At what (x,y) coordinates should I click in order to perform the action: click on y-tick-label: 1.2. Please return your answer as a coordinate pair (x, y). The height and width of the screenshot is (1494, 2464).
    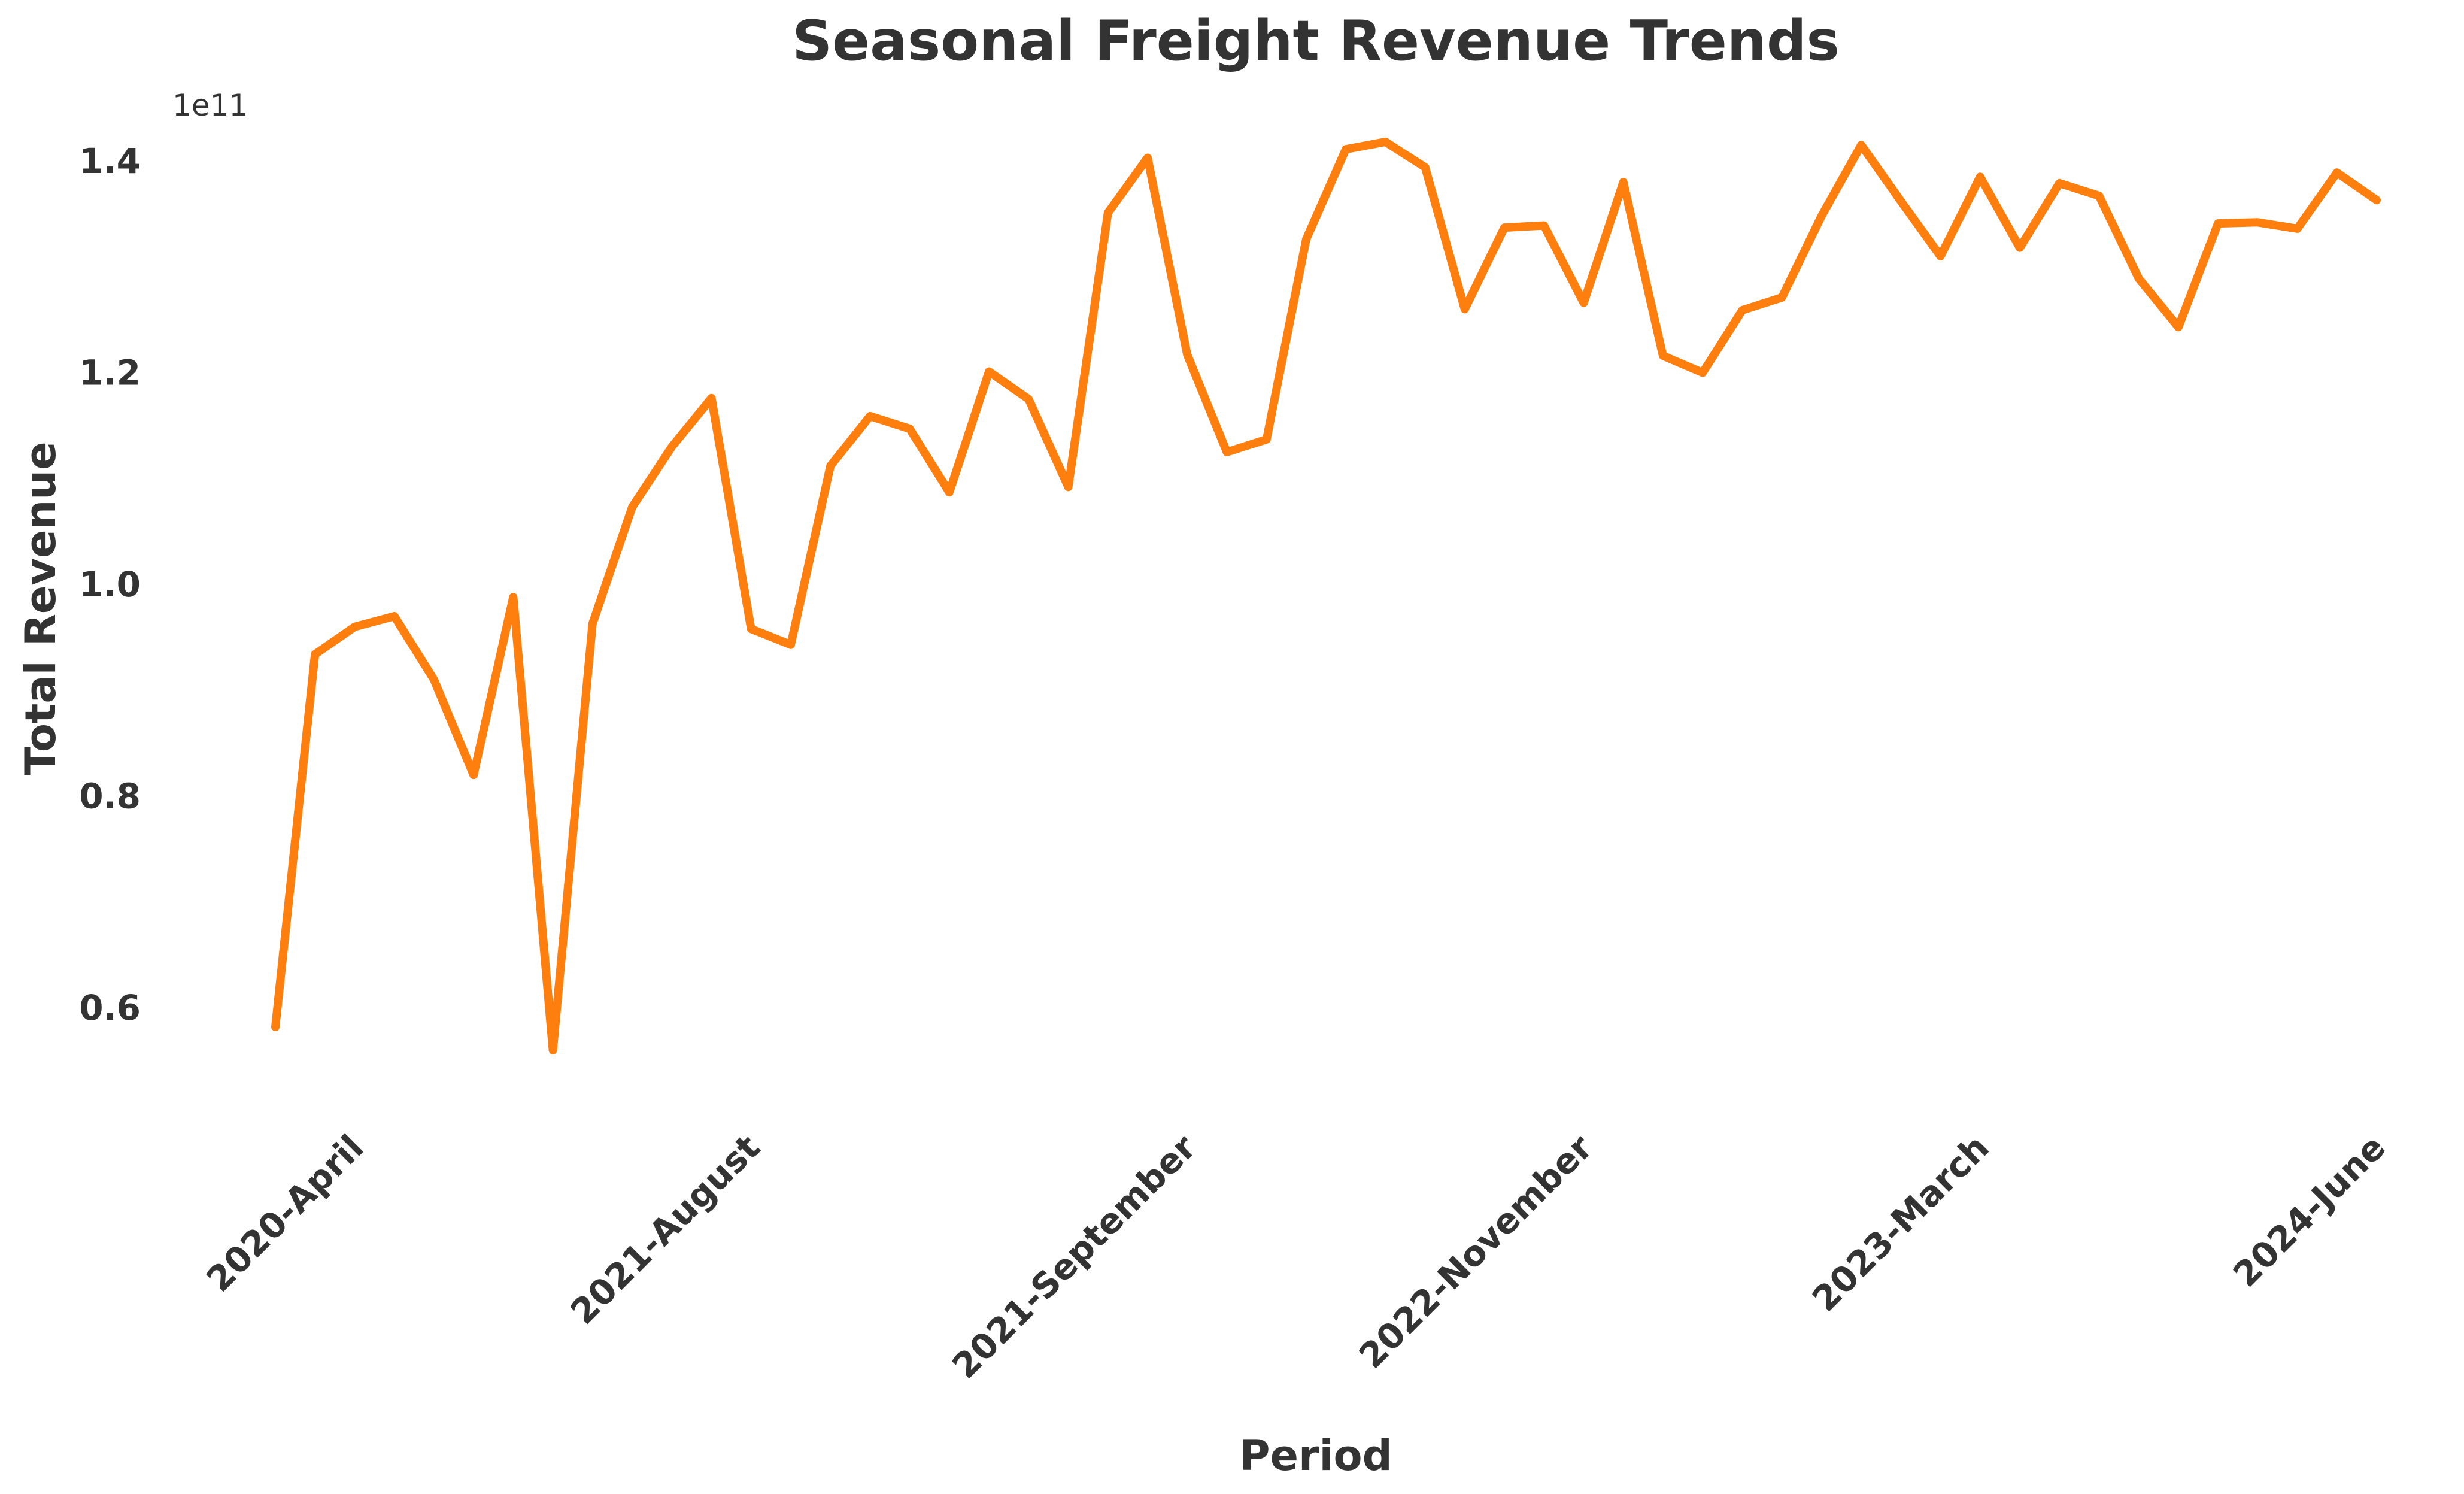
    Looking at the image, I should click on (110, 372).